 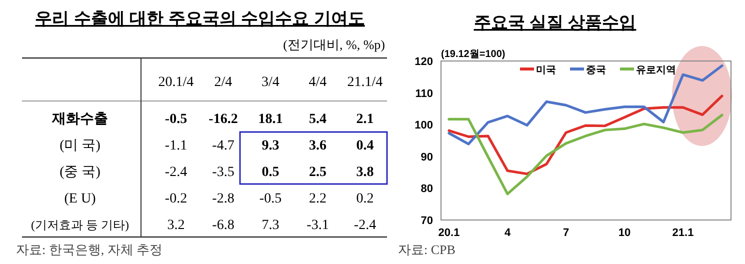 I want to click on data-label: 3.2, so click(x=176, y=225).